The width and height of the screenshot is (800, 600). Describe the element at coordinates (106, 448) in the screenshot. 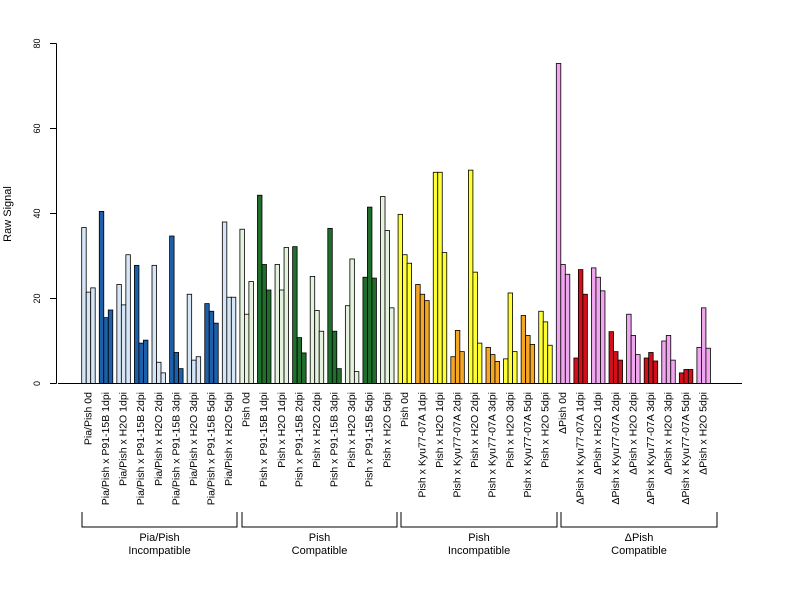

I see `x-tick-label: Pia/Pish x P91-15B 1dpi` at that location.